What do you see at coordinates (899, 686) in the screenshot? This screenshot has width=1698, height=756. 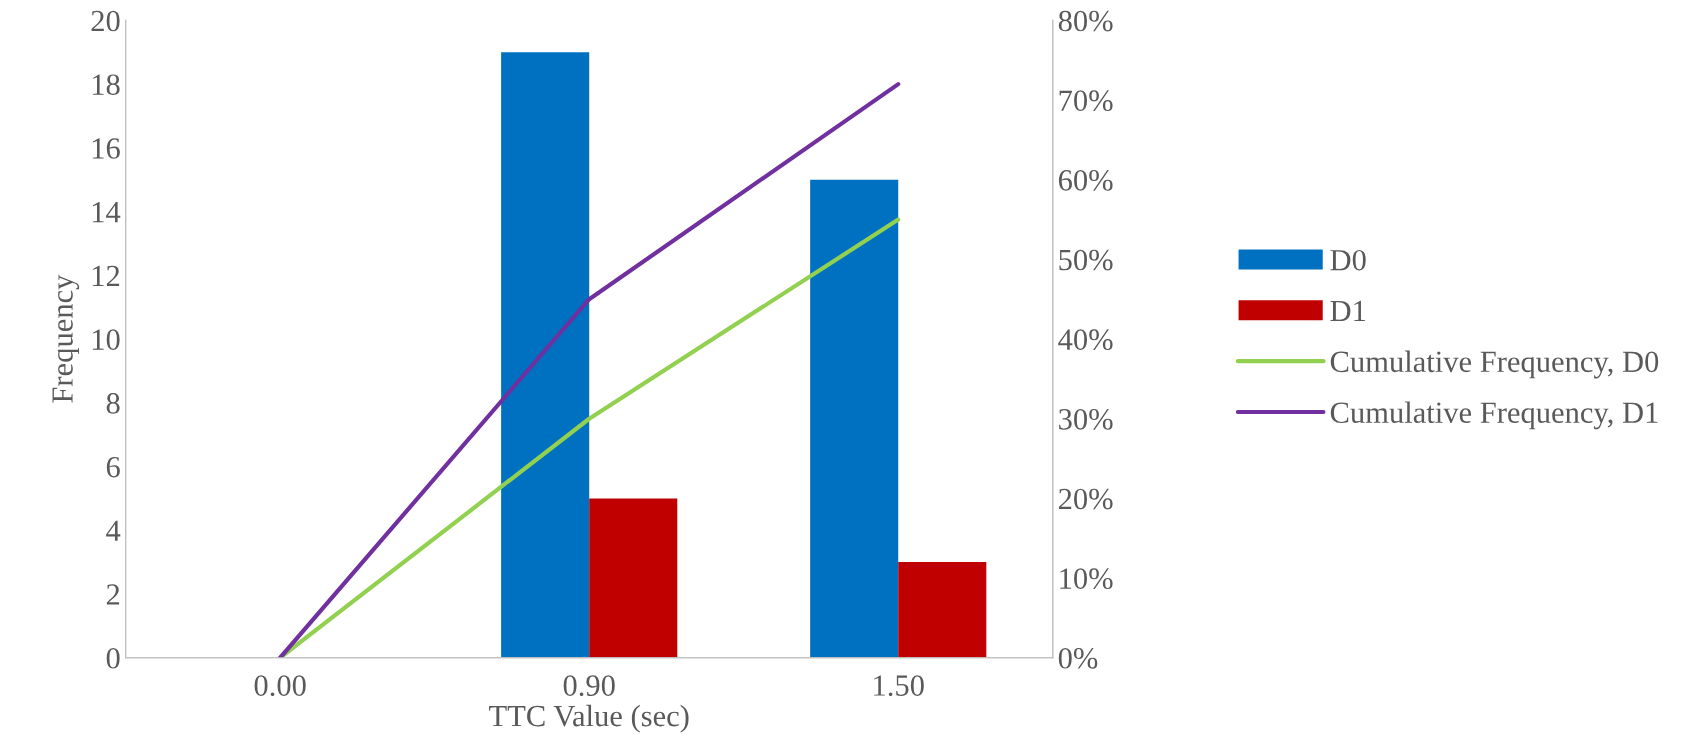 I see `x-tick-label: 1.50` at bounding box center [899, 686].